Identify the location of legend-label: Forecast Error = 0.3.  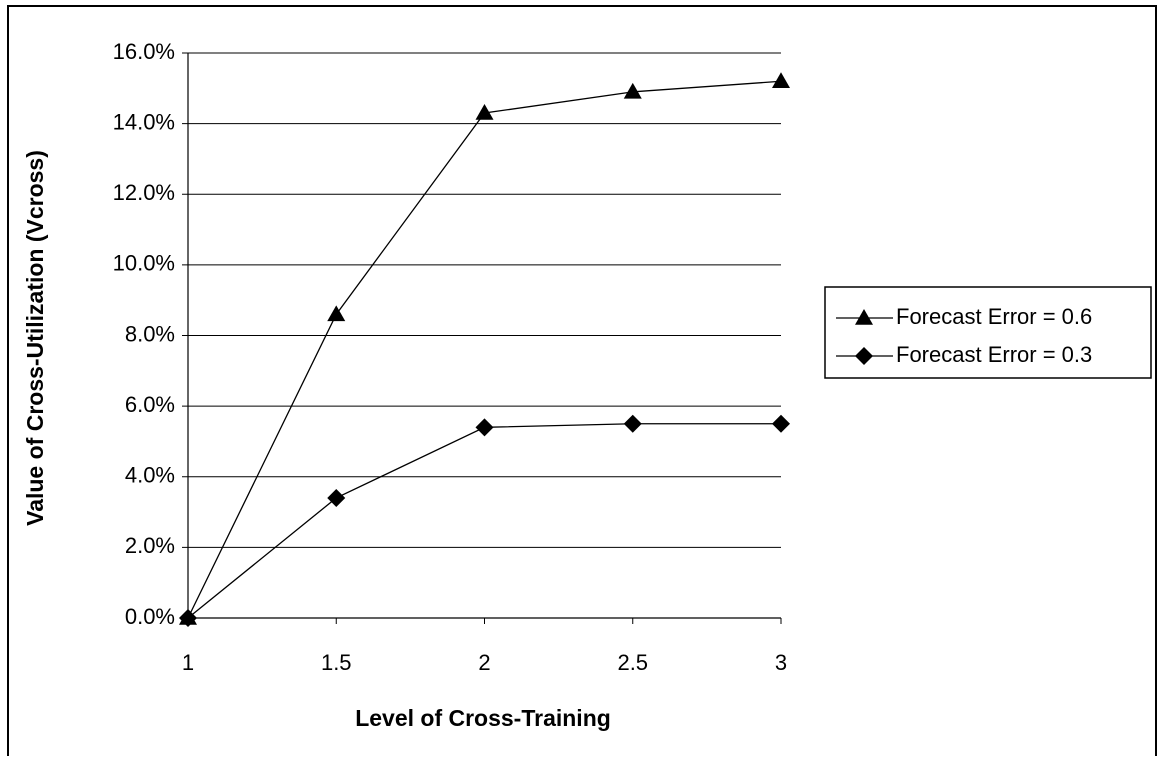
(994, 354).